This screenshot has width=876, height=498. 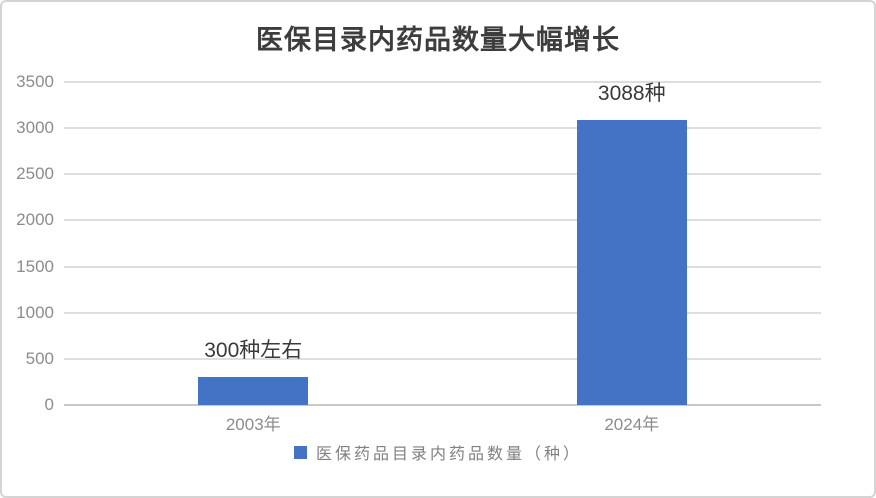 I want to click on x-tick-label: 2024年, so click(x=632, y=424).